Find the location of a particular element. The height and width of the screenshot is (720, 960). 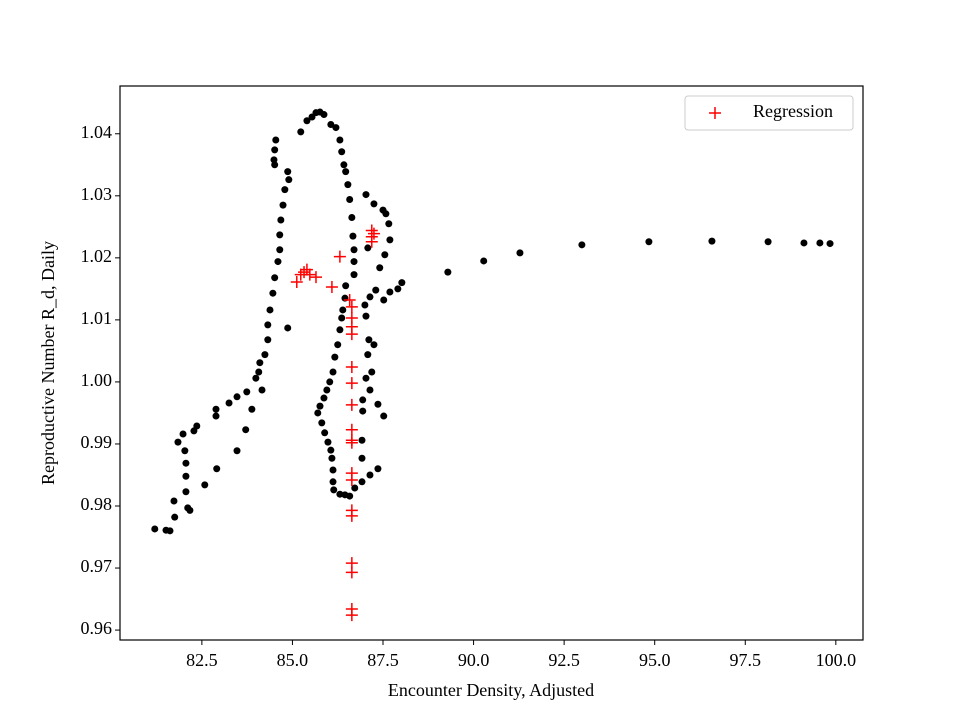

x-tick-label: 97.5 is located at coordinates (746, 660).